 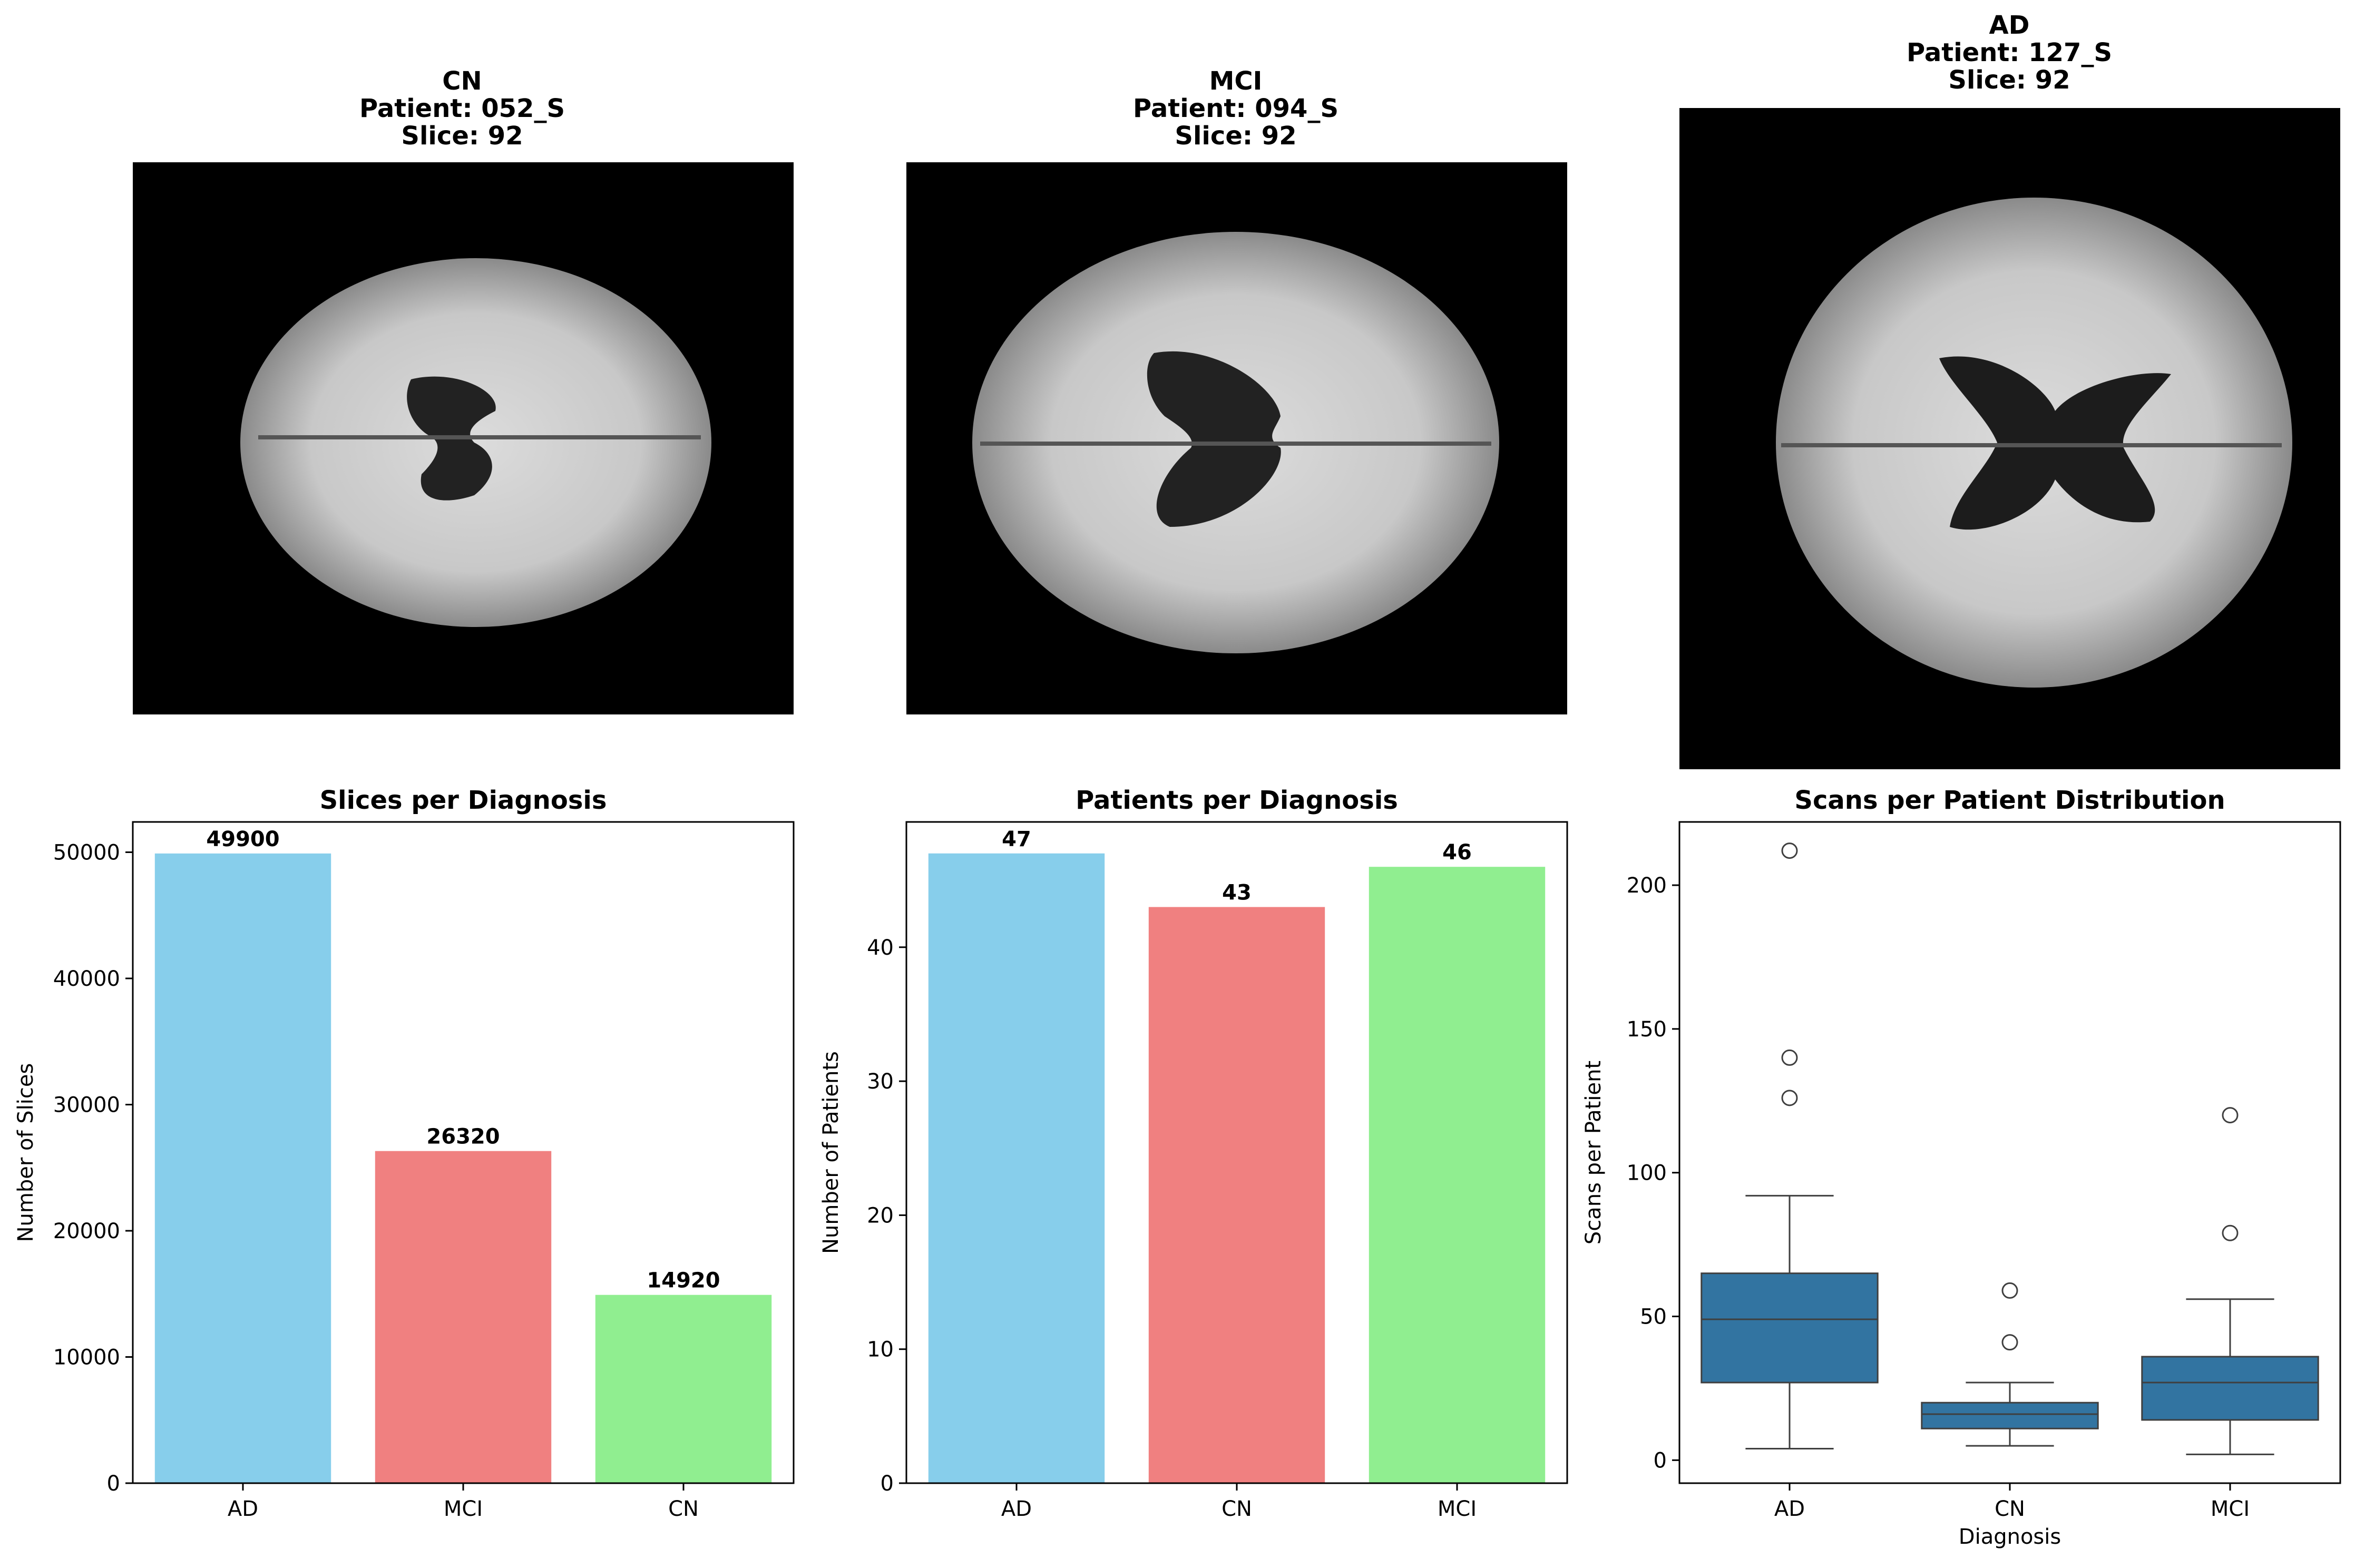 What do you see at coordinates (242, 839) in the screenshot?
I see `bar-value-label: 49900` at bounding box center [242, 839].